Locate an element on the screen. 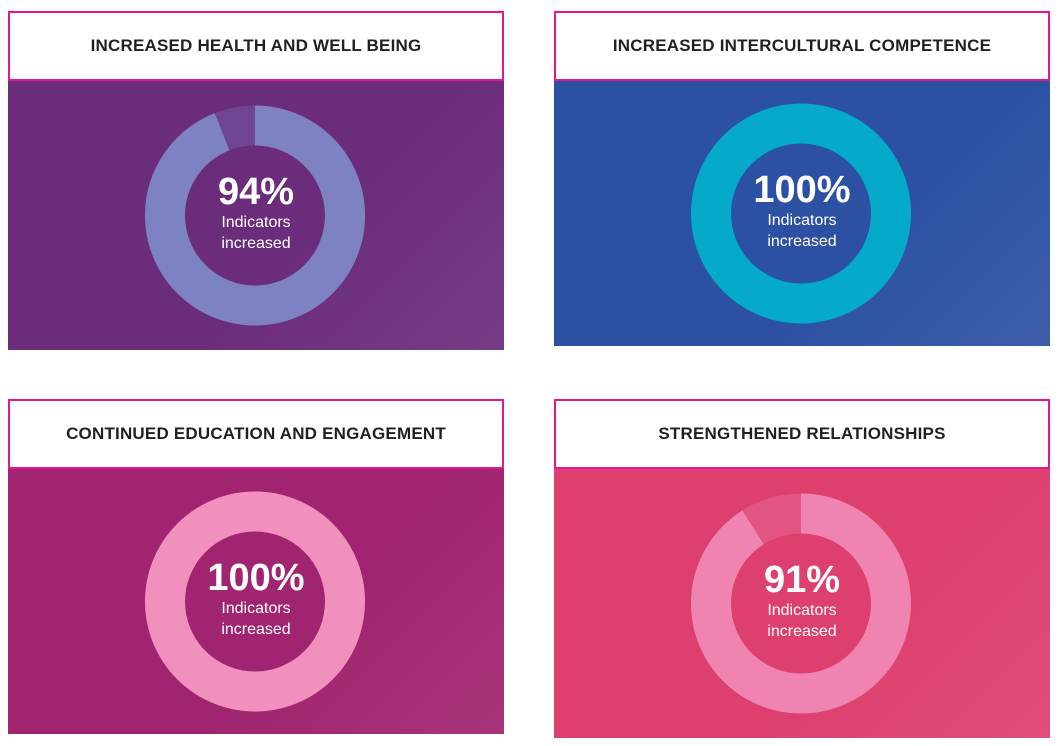  panel-header: CONTINUED EDUCATION AND ENGAGEMENT is located at coordinates (256, 434).